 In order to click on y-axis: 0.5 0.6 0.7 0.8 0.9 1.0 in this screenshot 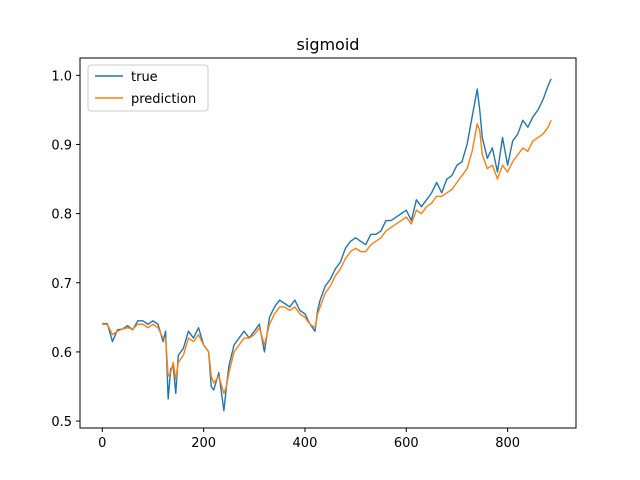, I will do `click(65, 249)`.